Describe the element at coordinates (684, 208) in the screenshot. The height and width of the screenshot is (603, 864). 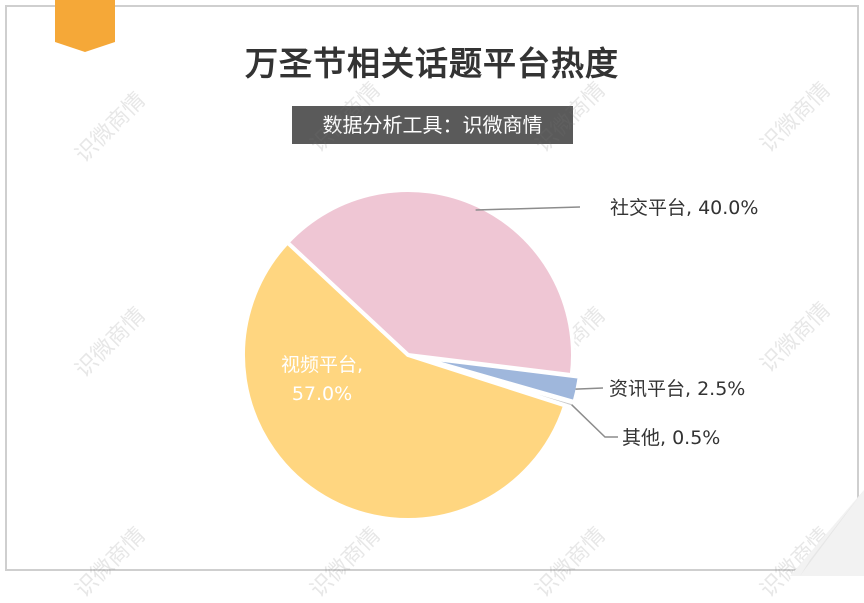
I see `data-label-social: 社交平台, 40.0%` at that location.